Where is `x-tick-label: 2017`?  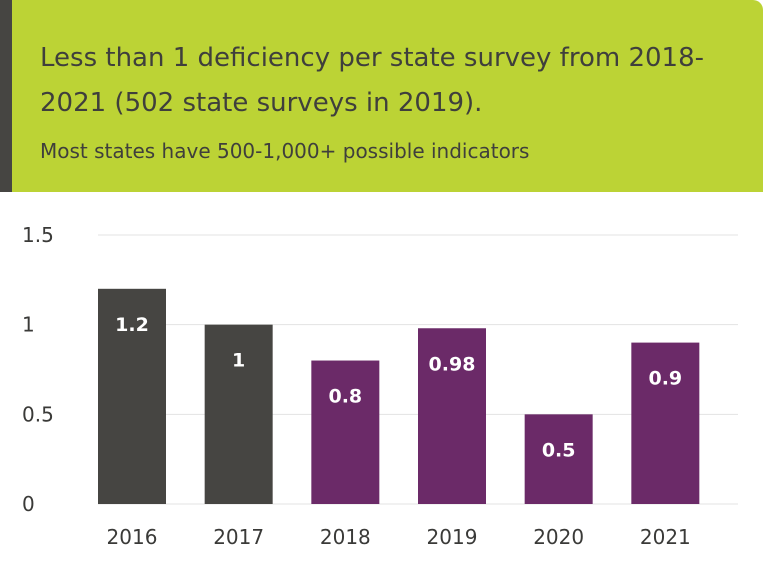
x-tick-label: 2017 is located at coordinates (238, 537).